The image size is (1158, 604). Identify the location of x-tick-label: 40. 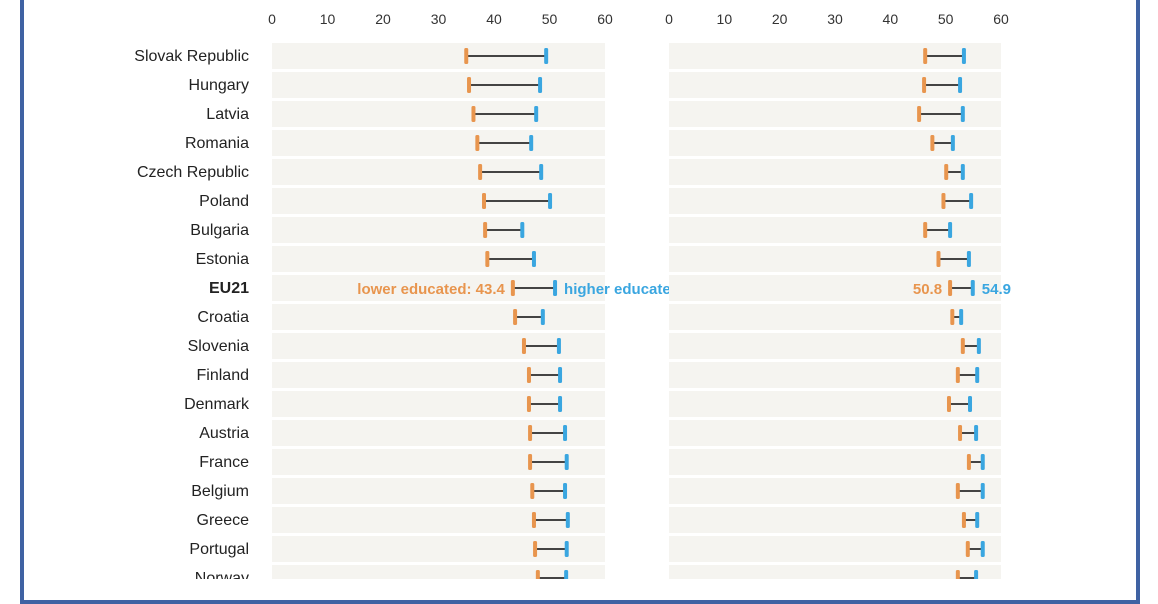
(891, 19).